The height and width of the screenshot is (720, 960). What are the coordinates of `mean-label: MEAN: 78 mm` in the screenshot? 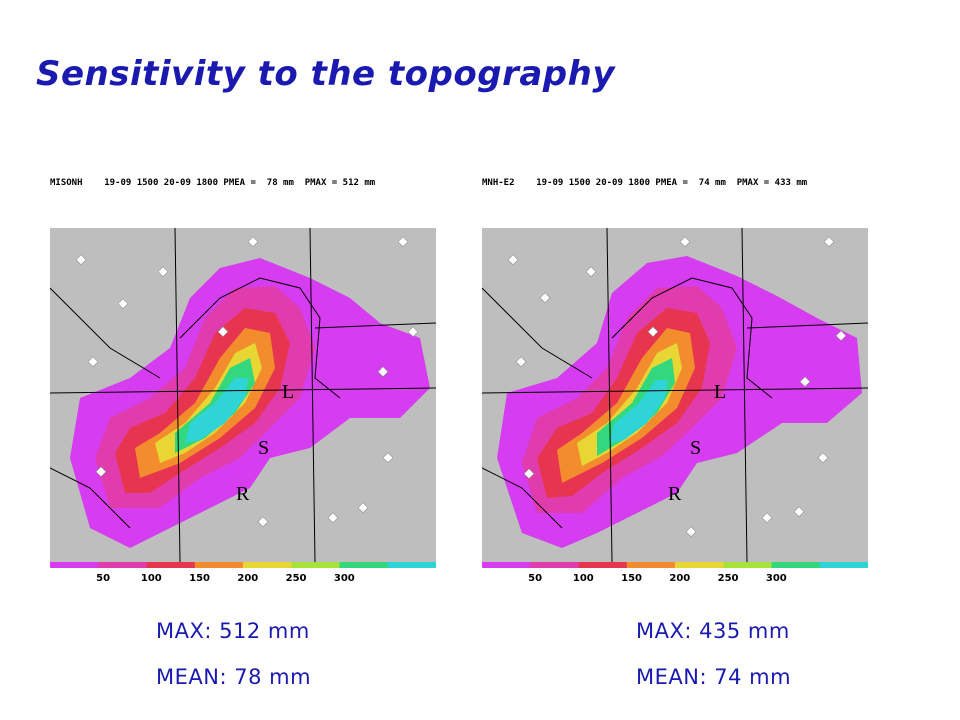 It's located at (234, 677).